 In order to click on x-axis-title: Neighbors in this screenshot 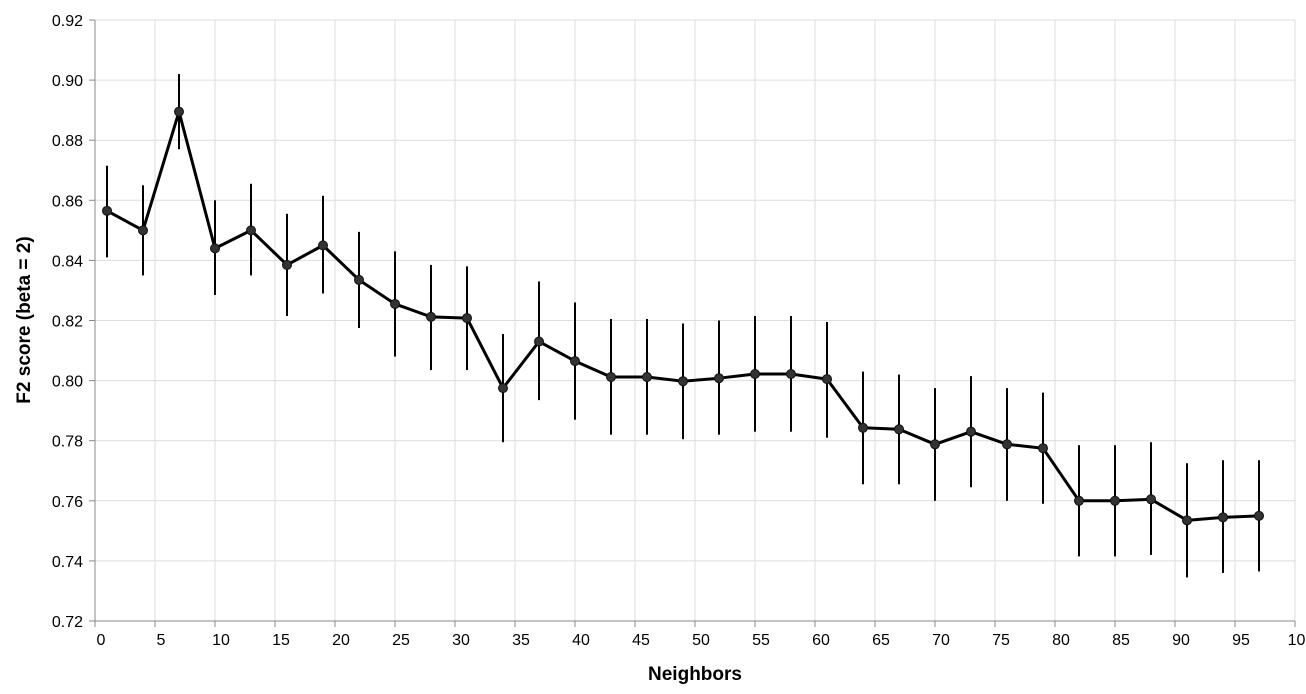, I will do `click(695, 674)`.